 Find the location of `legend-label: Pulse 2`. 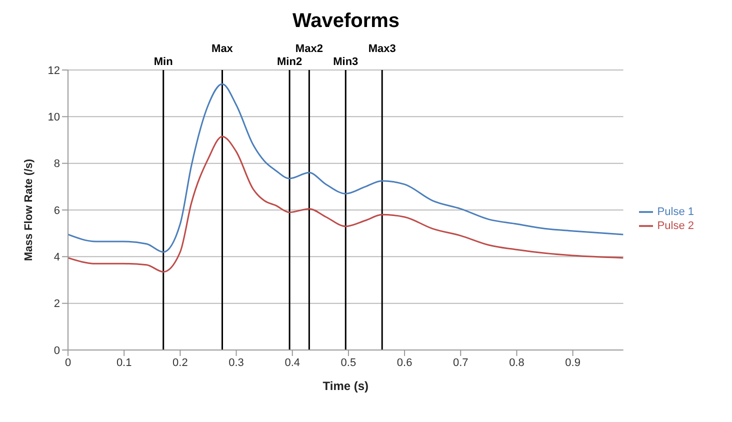

legend-label: Pulse 2 is located at coordinates (675, 226).